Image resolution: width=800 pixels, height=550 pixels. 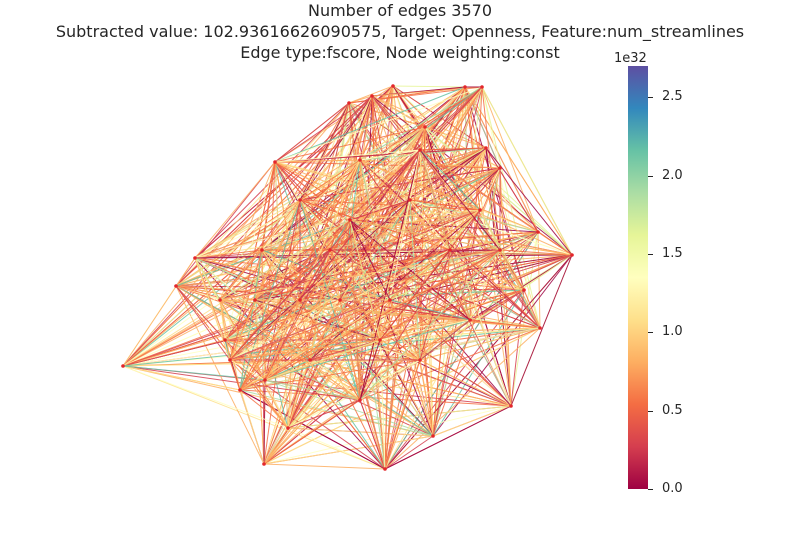 What do you see at coordinates (630, 58) in the screenshot?
I see `colorbar-exponent: 1e32` at bounding box center [630, 58].